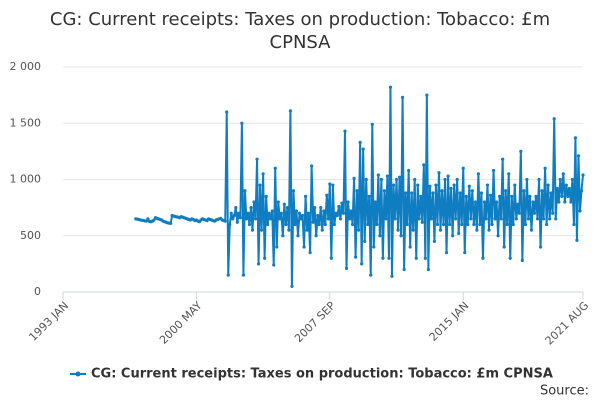 The height and width of the screenshot is (400, 600). What do you see at coordinates (301, 42) in the screenshot?
I see `chart-subtitle: CPNSA` at bounding box center [301, 42].